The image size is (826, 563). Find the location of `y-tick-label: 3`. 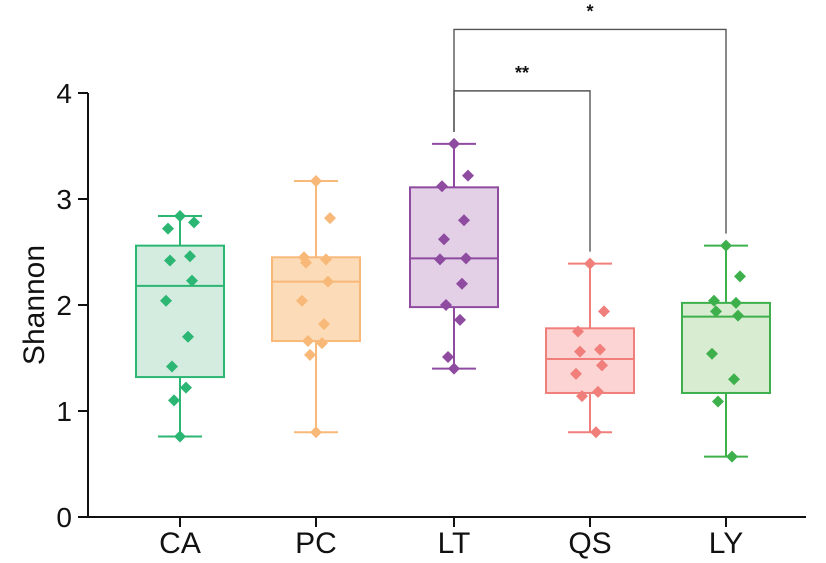

y-tick-label: 3 is located at coordinates (64, 199).